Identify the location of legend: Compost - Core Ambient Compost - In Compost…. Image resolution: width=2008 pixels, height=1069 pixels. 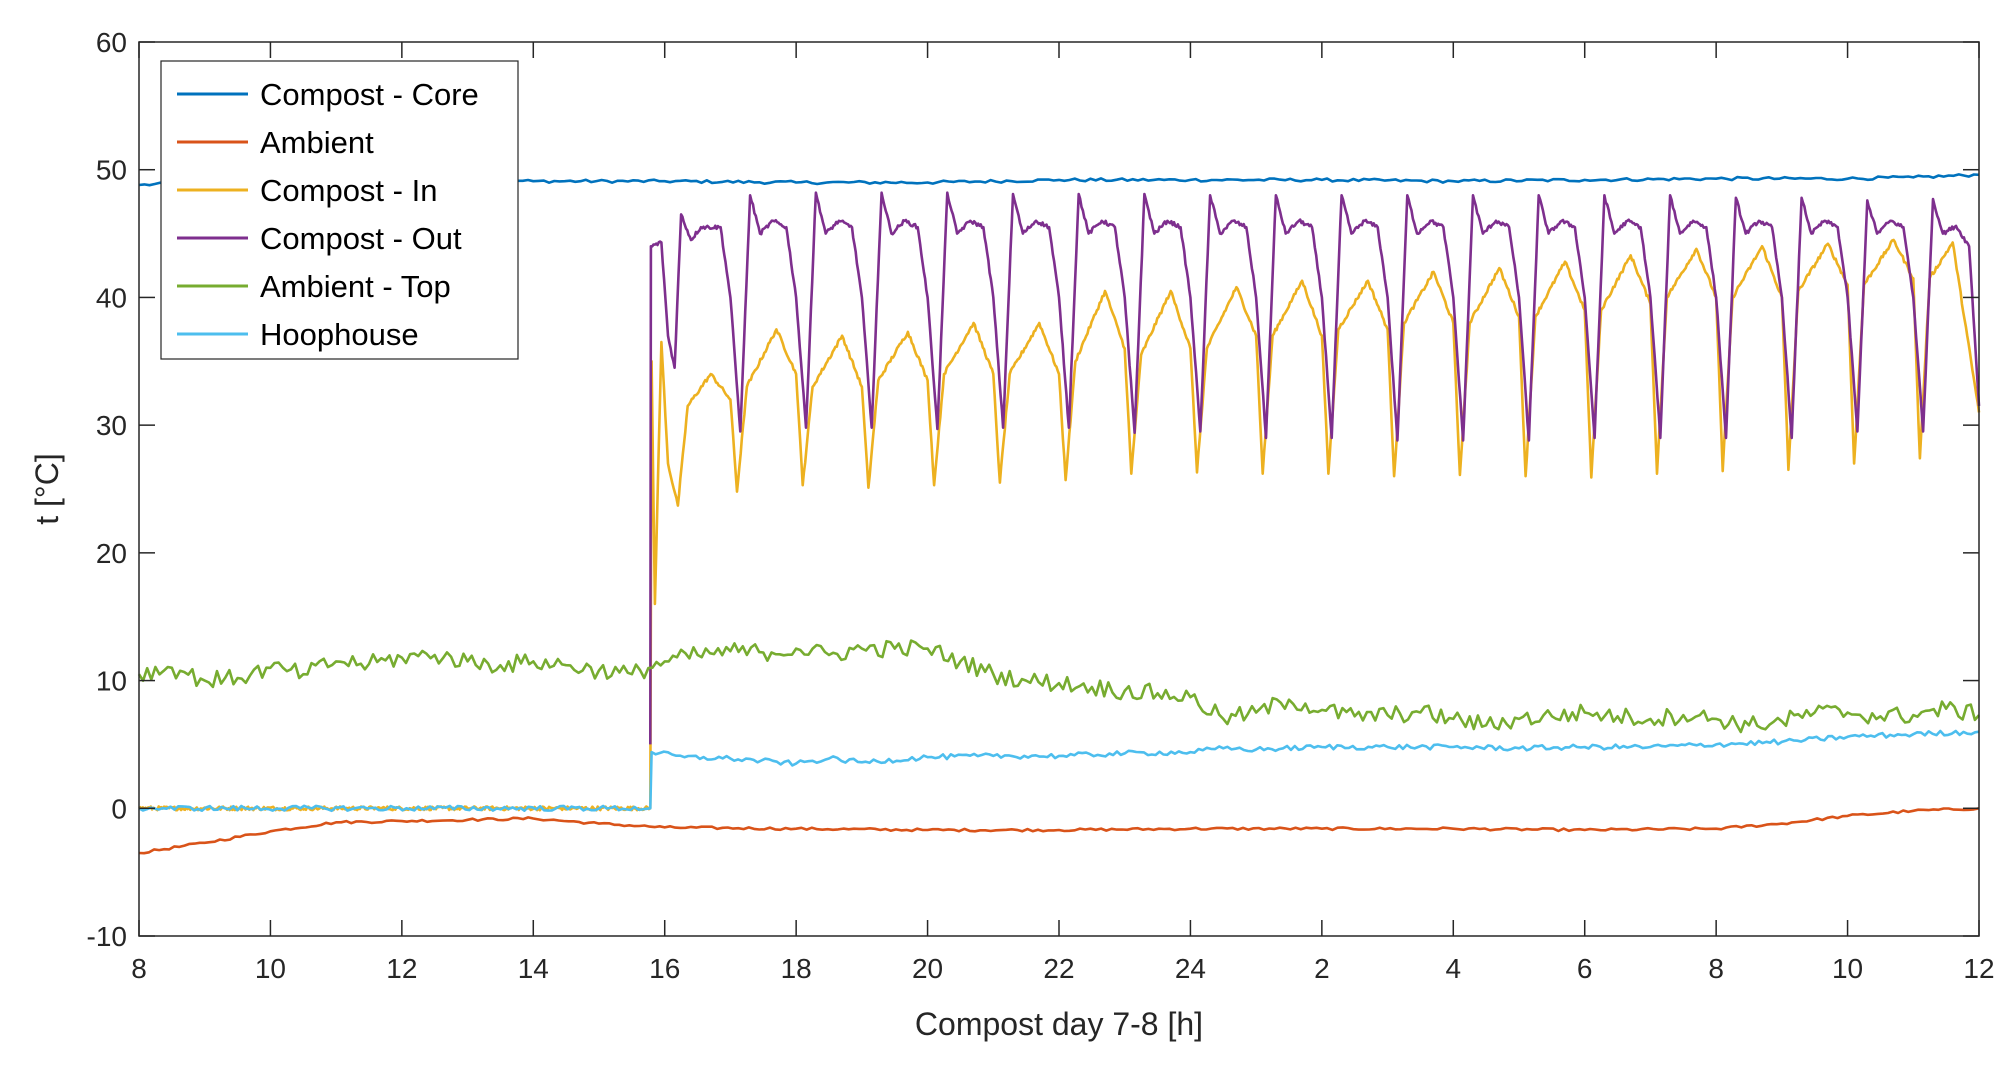
(339, 210).